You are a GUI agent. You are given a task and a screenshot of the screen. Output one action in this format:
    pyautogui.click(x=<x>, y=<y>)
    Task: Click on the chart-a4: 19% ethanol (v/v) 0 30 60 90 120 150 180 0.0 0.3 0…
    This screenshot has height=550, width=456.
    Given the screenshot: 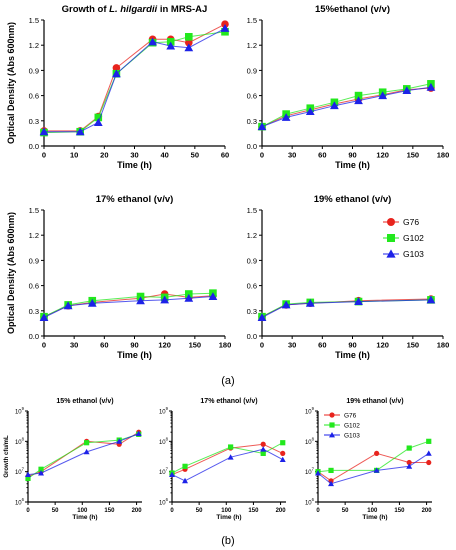 What is the action you would take?
    pyautogui.click(x=348, y=277)
    